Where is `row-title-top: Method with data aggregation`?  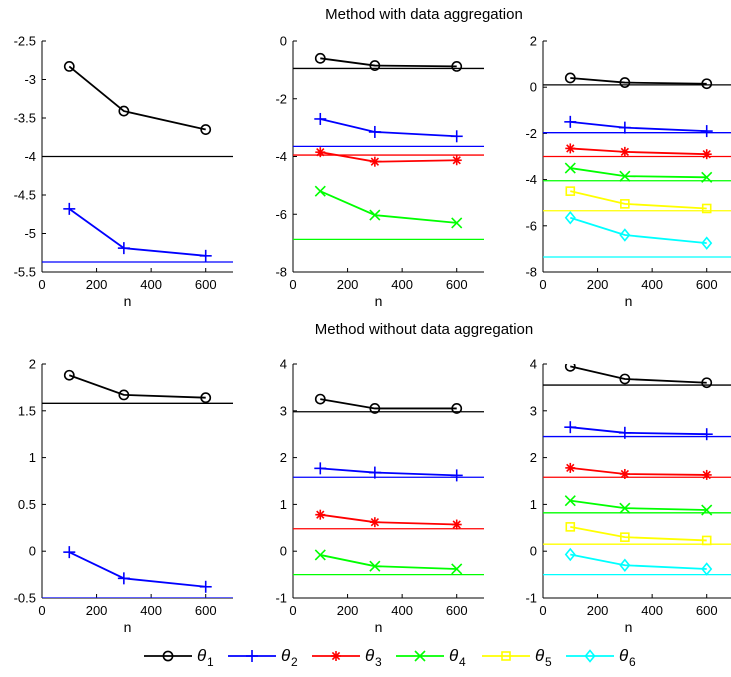
row-title-top: Method with data aggregation is located at coordinates (424, 14).